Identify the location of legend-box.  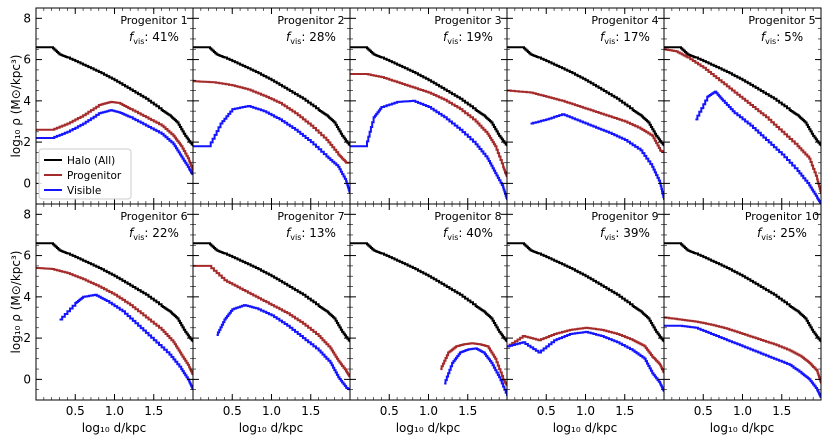
(85, 174).